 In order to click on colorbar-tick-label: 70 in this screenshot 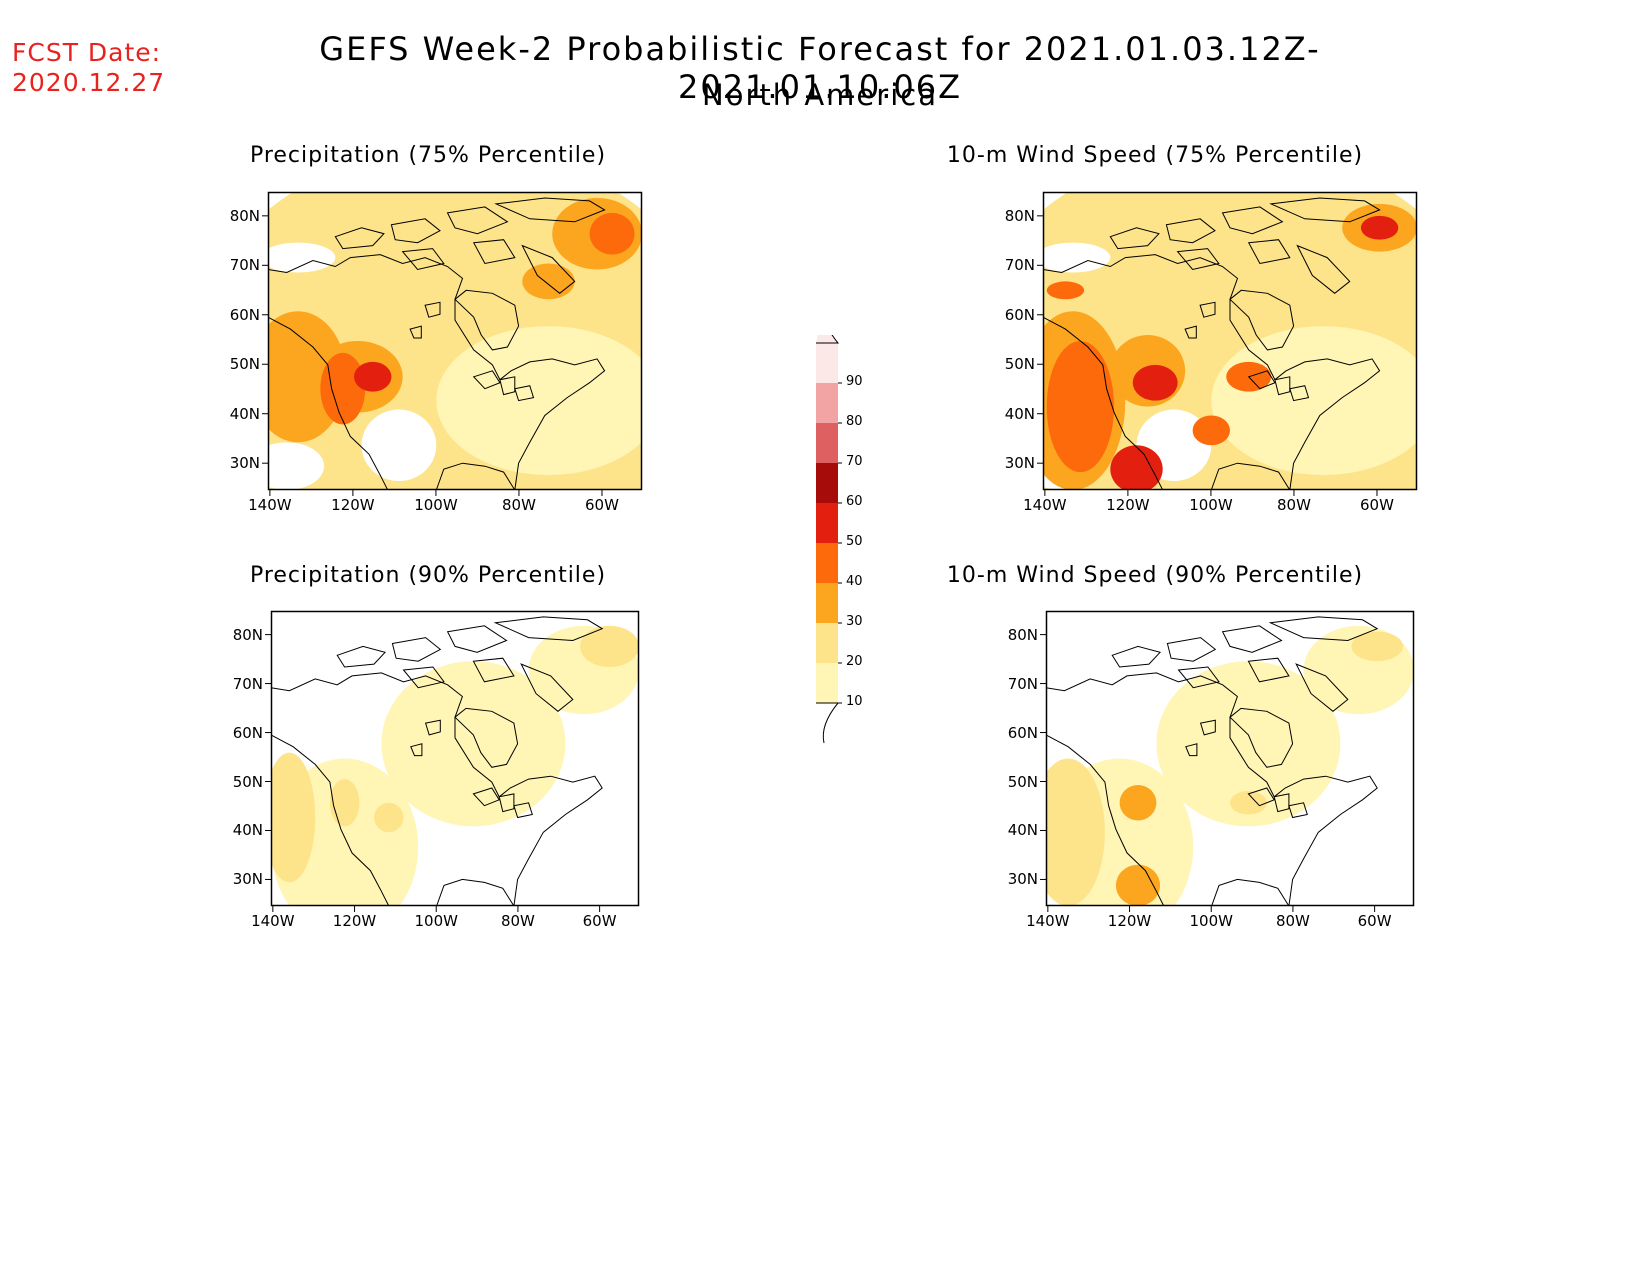, I will do `click(854, 461)`.